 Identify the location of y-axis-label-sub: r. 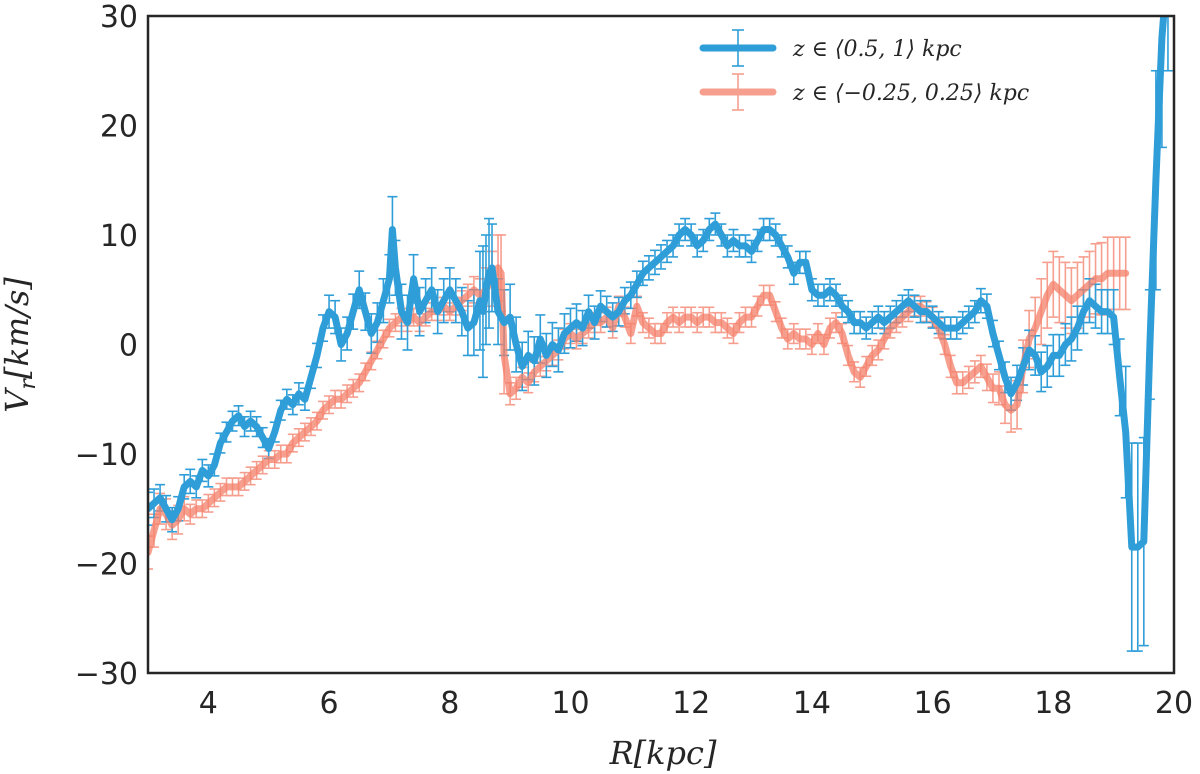
(28, 384).